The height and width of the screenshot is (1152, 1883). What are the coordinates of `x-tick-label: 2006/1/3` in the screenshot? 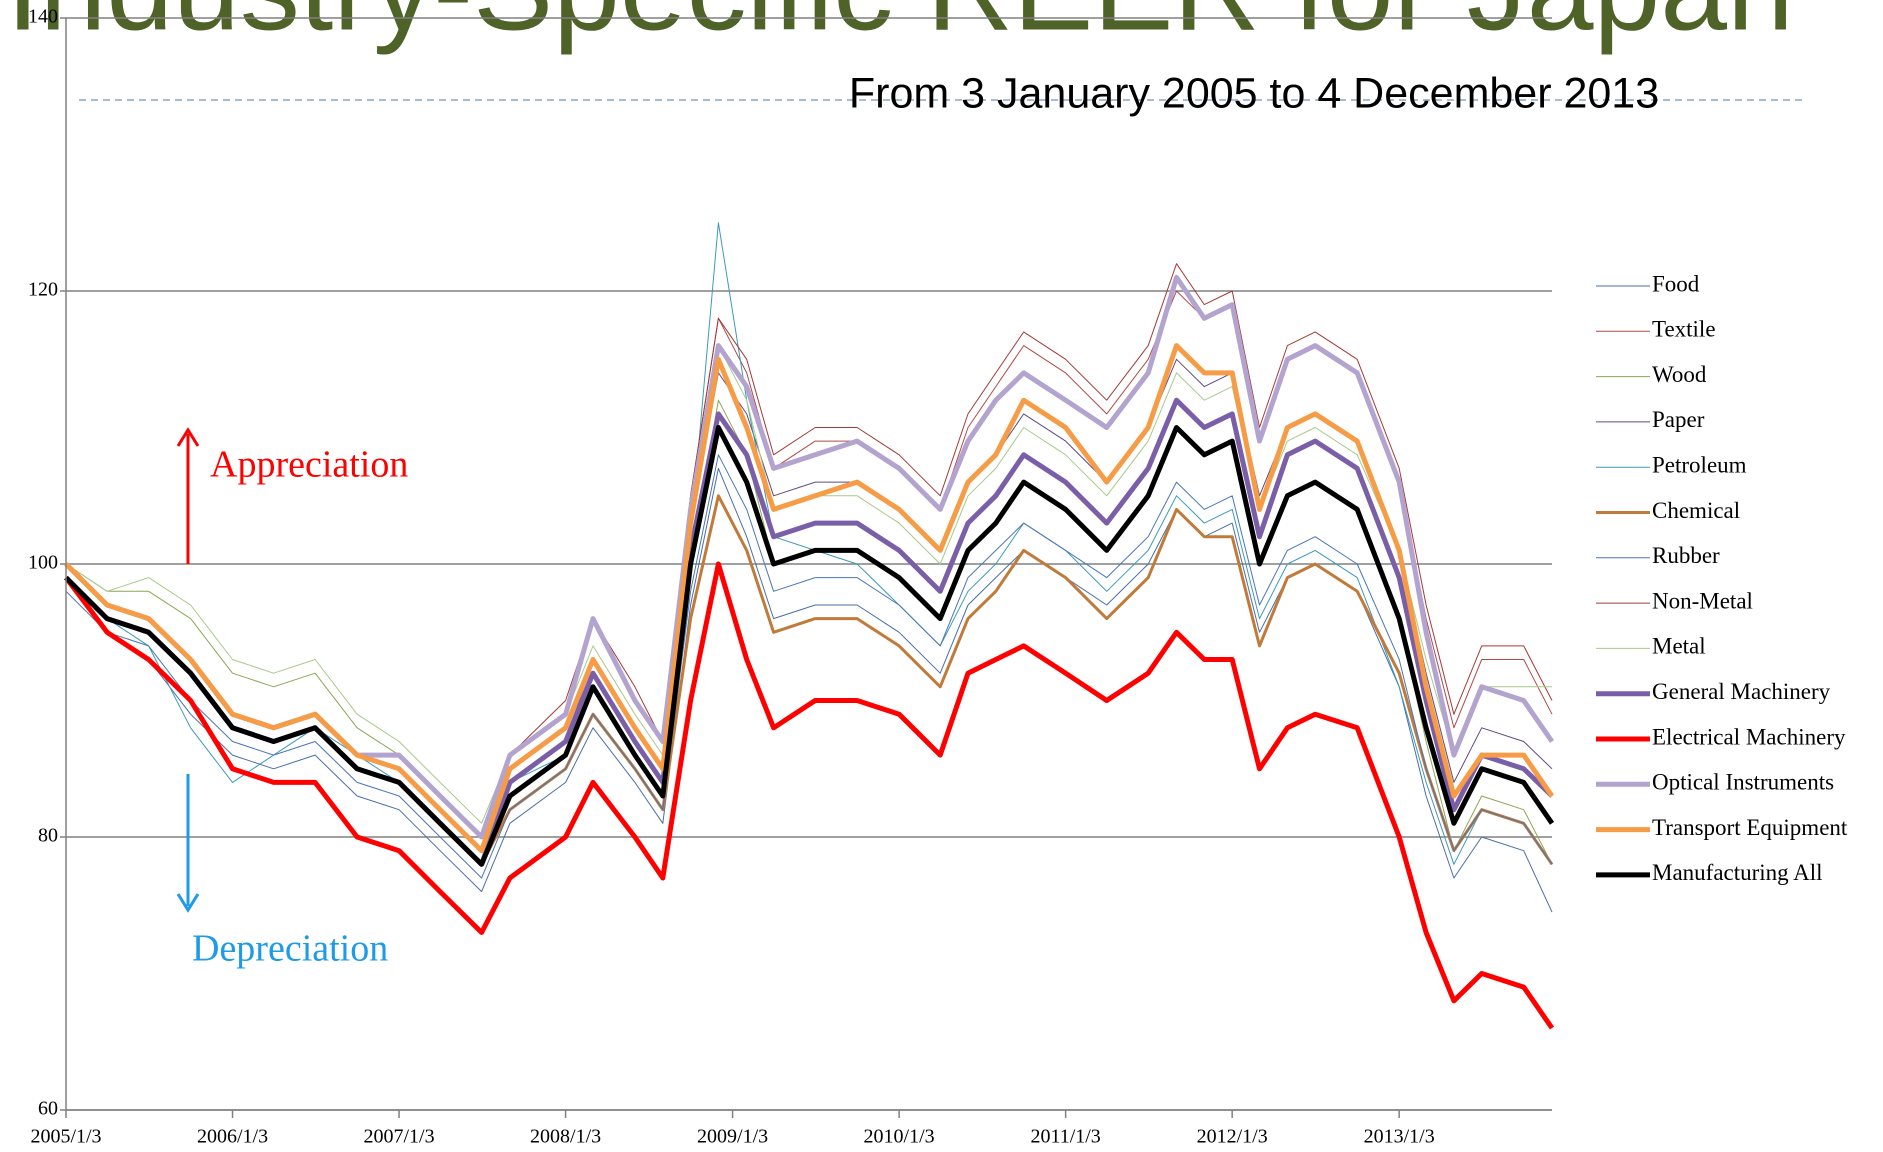 It's located at (232, 1137).